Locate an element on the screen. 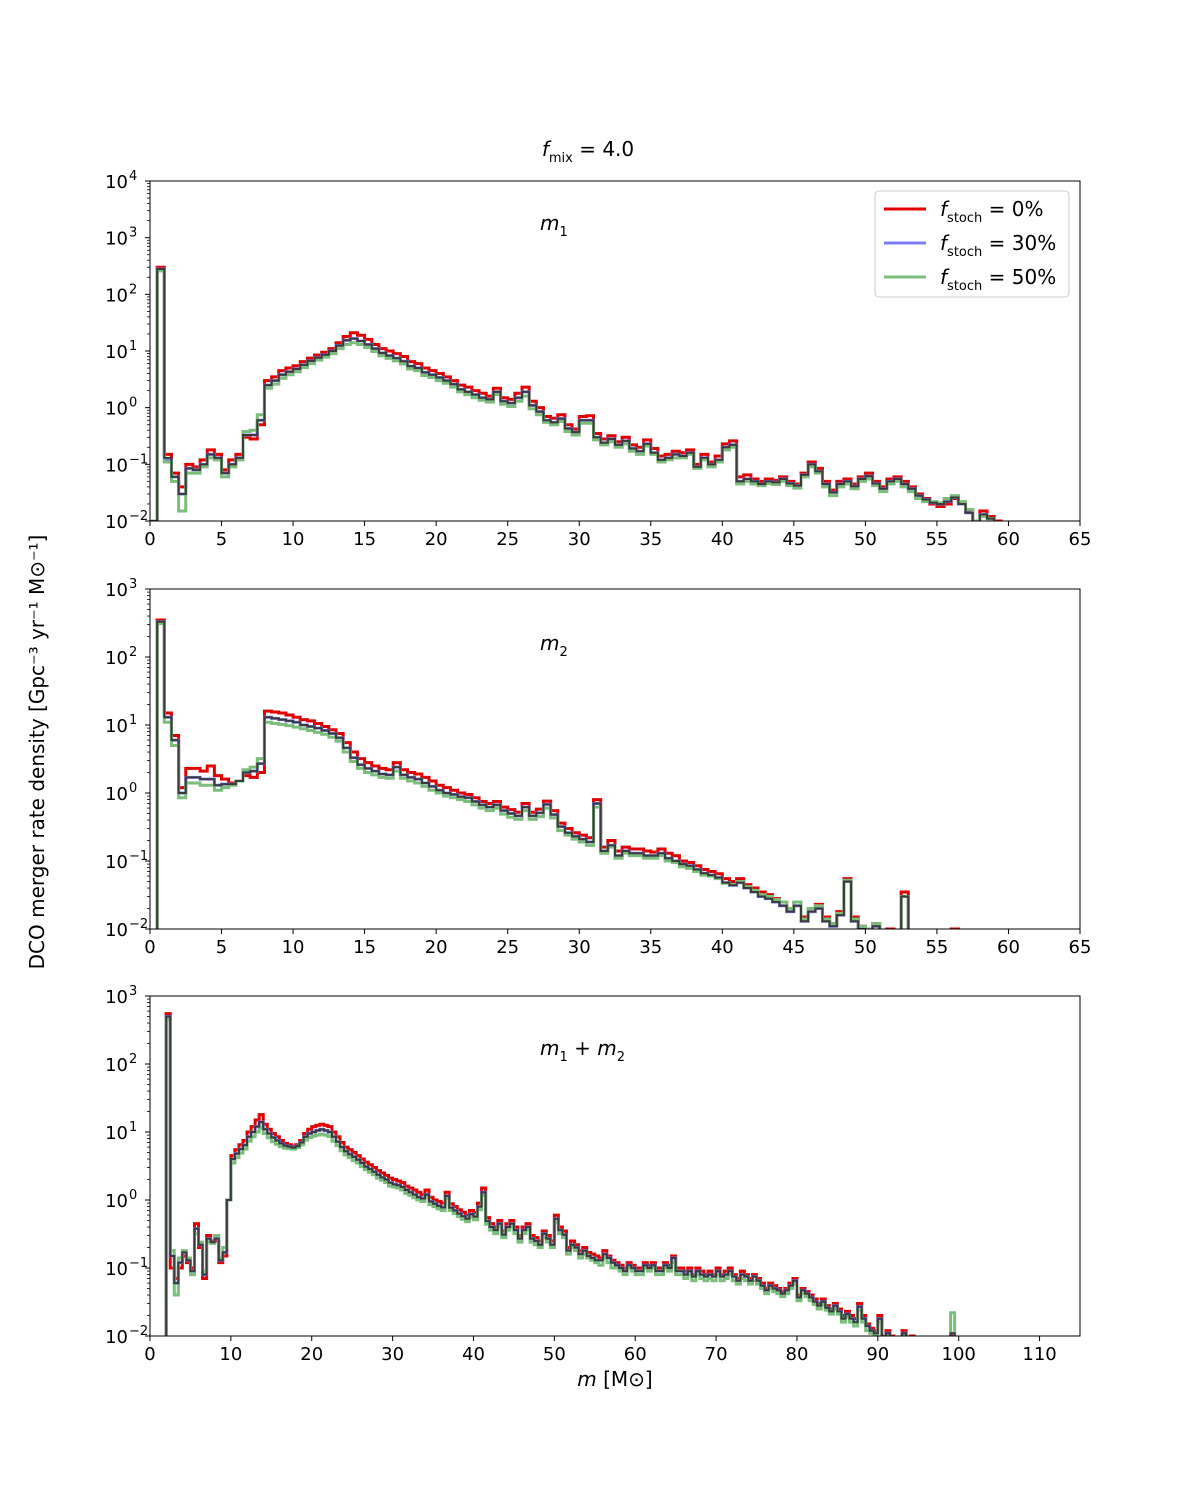 The height and width of the screenshot is (1500, 1200). legend-label-0: fstoch = 0% is located at coordinates (991, 211).